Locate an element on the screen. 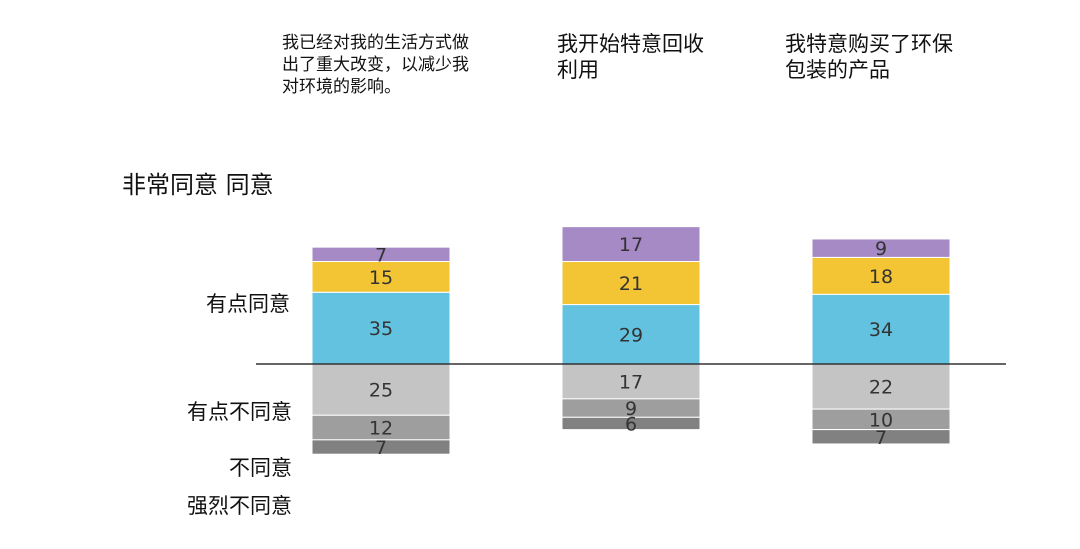 The image size is (1080, 549). data-label-1-strongly-disagree: 7 is located at coordinates (381, 448).